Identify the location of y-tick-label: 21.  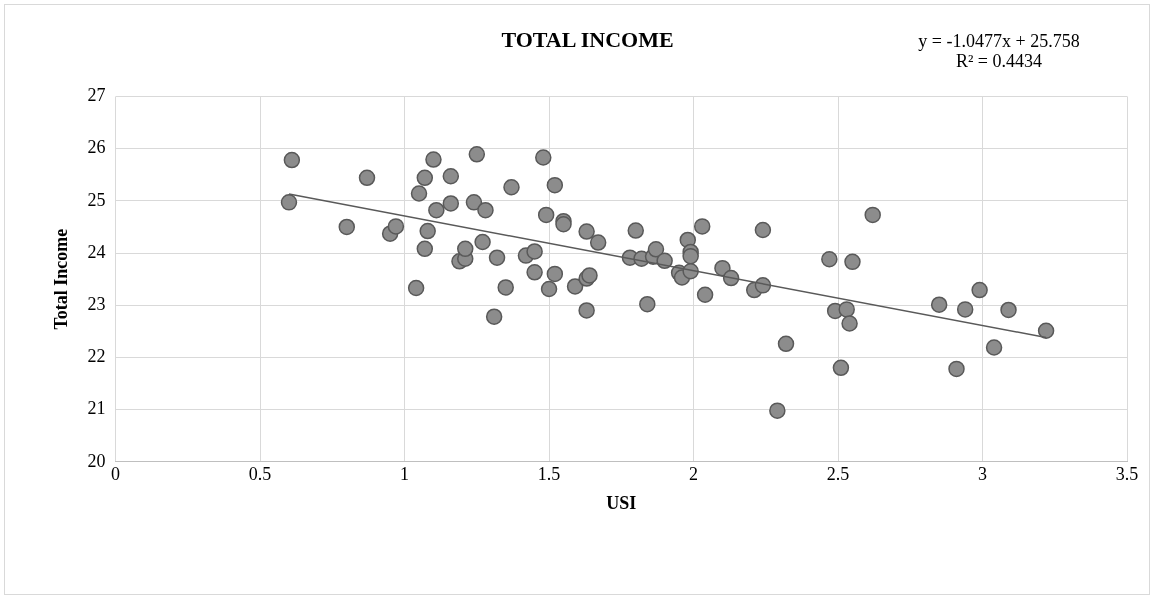
(96, 408).